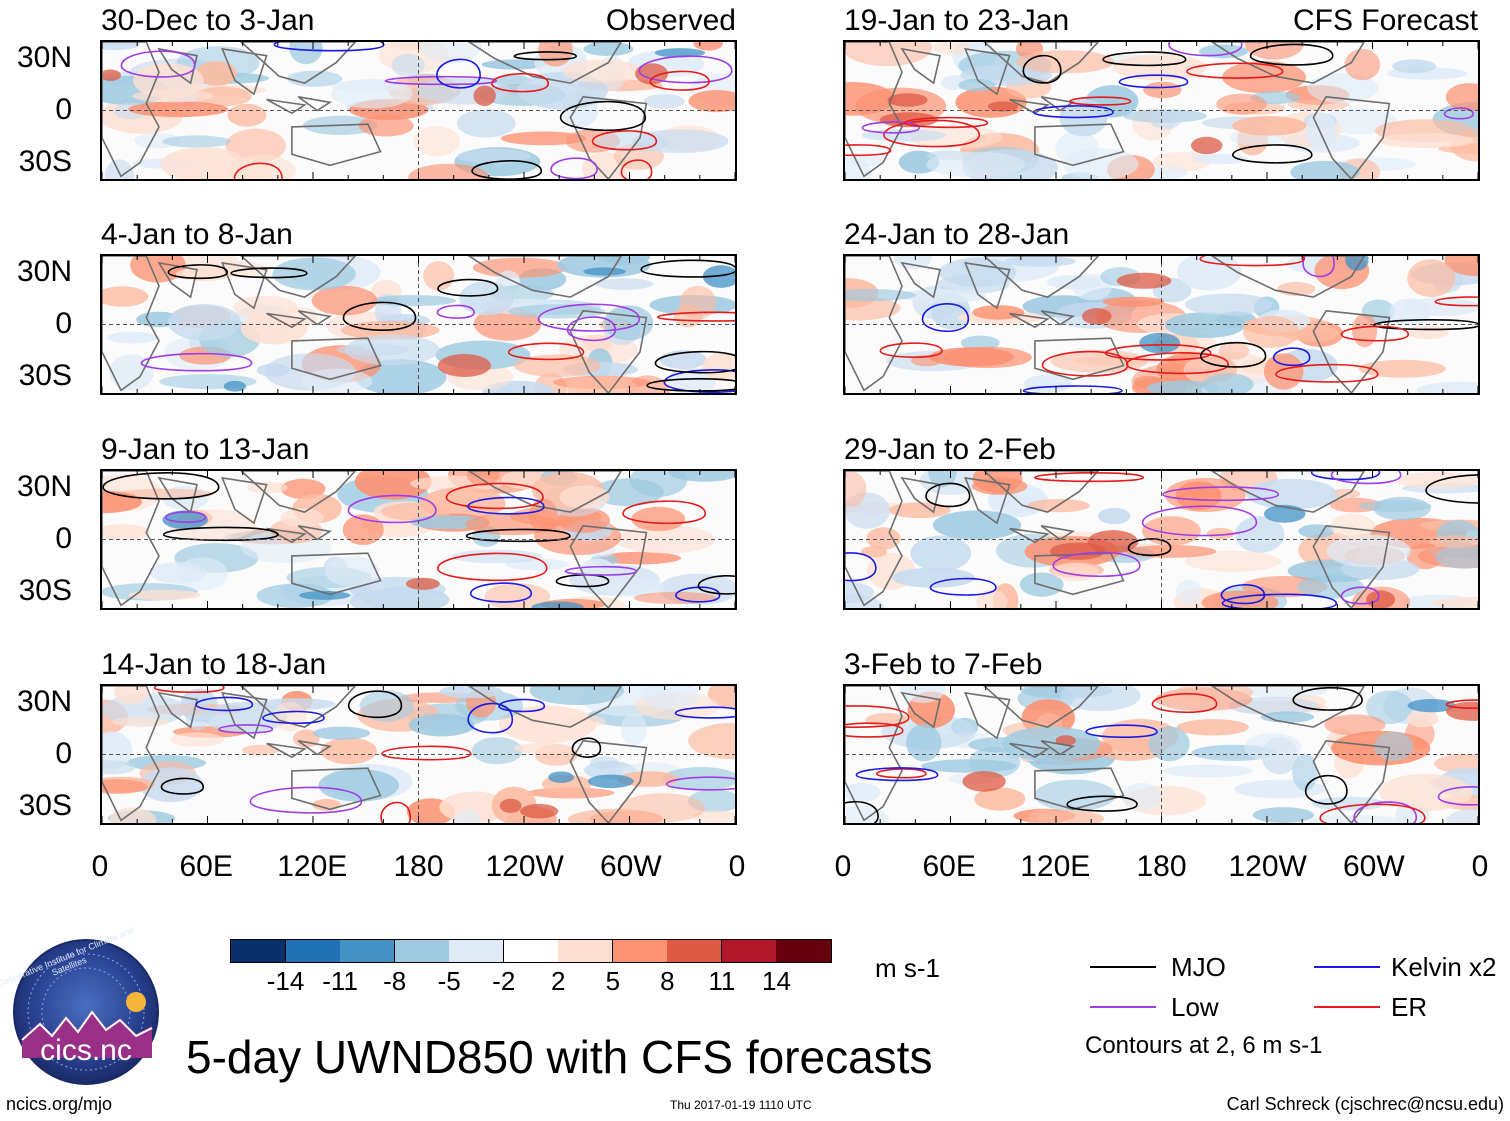 The height and width of the screenshot is (1121, 1510). What do you see at coordinates (1123, 967) in the screenshot?
I see `legend-mjo-line` at bounding box center [1123, 967].